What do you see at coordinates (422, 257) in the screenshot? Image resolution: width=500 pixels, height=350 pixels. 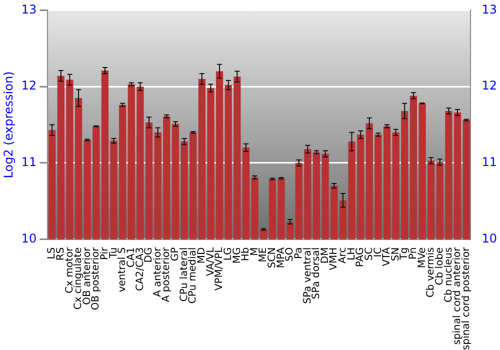 I see `x-tick-label: MVe` at bounding box center [422, 257].